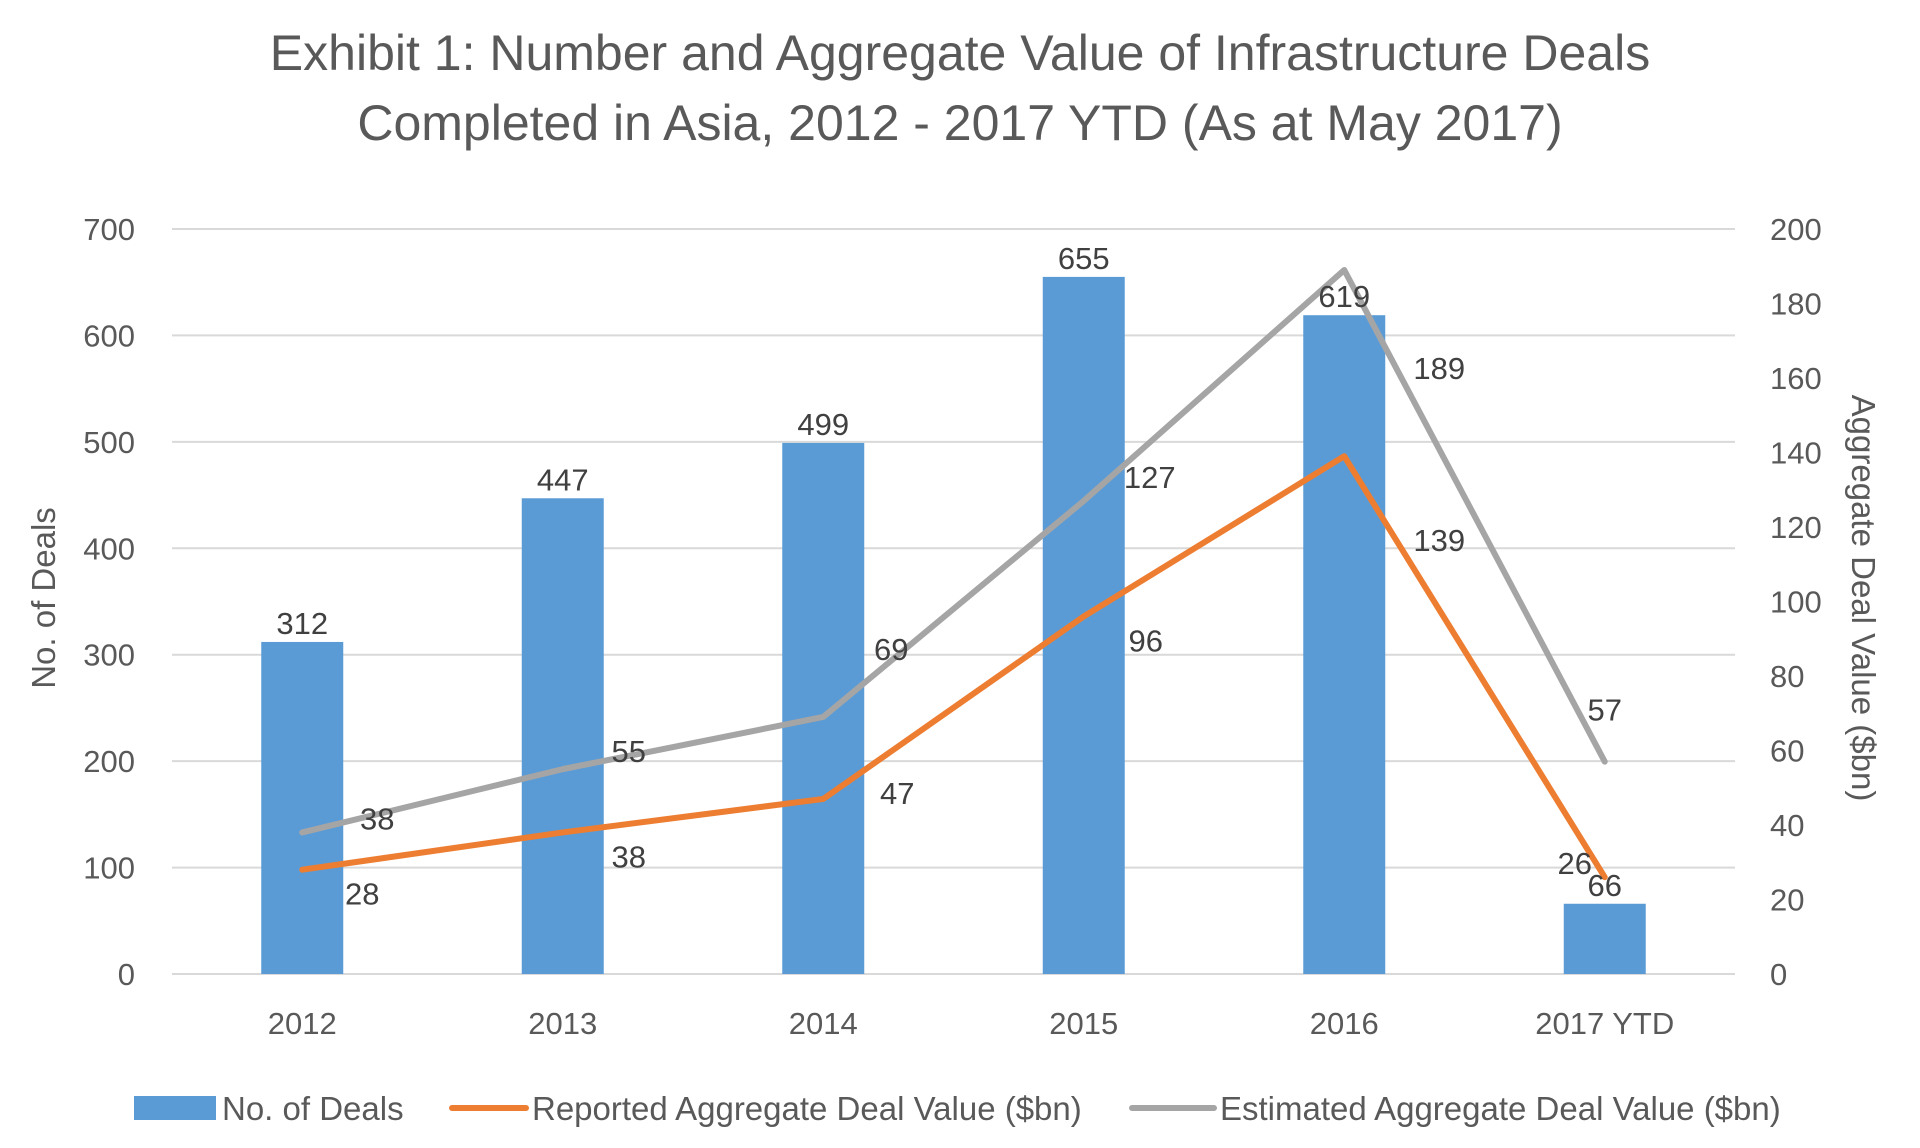 This screenshot has width=1920, height=1148. What do you see at coordinates (897, 793) in the screenshot?
I see `reported-data-label: 47` at bounding box center [897, 793].